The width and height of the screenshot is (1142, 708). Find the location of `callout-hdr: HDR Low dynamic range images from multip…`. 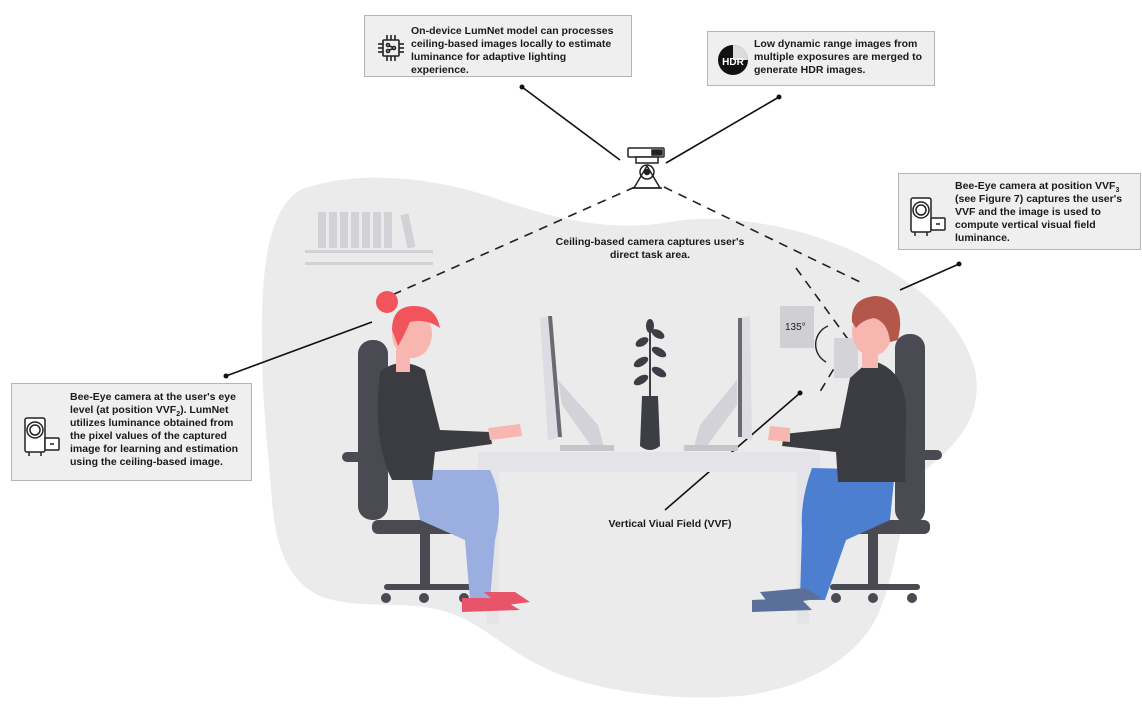

callout-hdr: HDR Low dynamic range images from multip… is located at coordinates (821, 58).